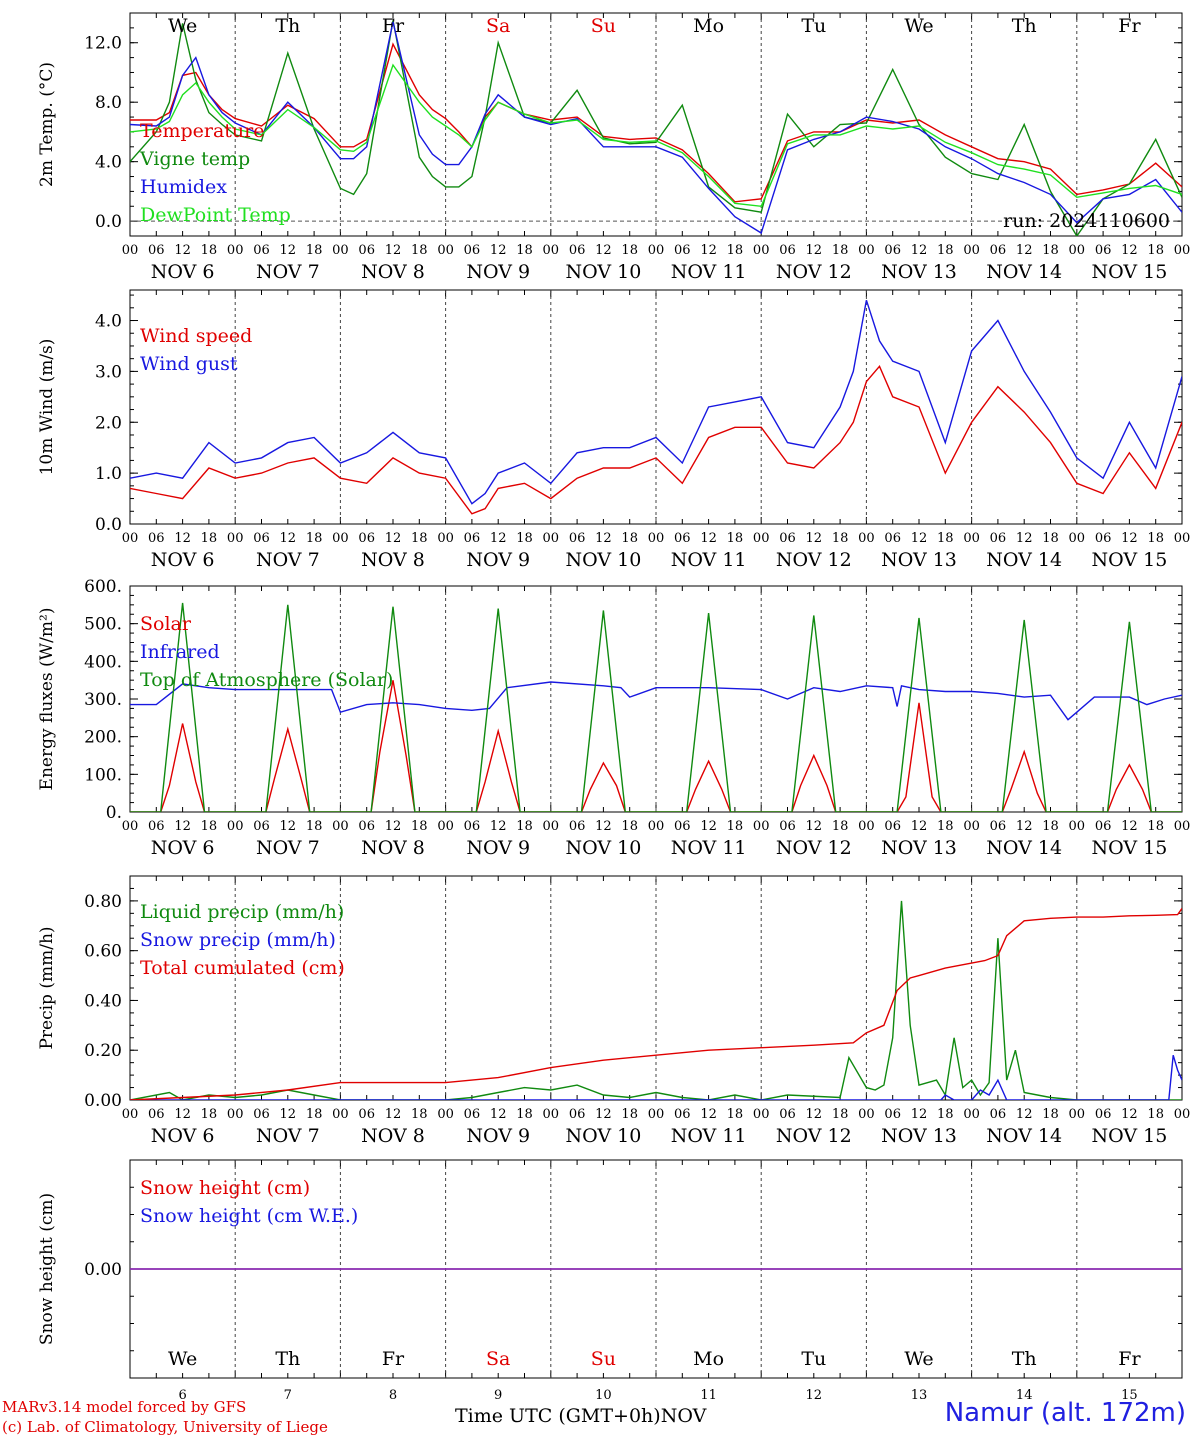 This screenshot has width=1194, height=1440. What do you see at coordinates (1129, 1359) in the screenshot?
I see `weekday-label: Fr` at bounding box center [1129, 1359].